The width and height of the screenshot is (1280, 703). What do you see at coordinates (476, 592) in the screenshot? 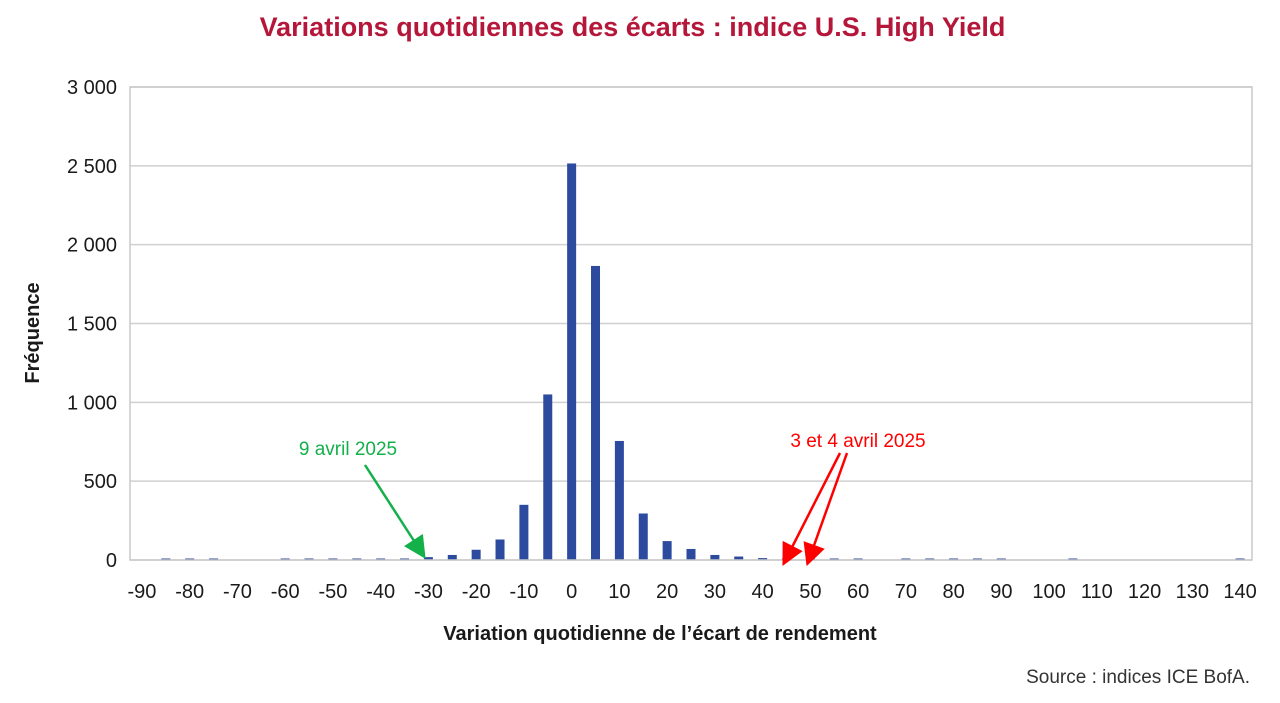
I see `x-tick-label: -20` at bounding box center [476, 592].